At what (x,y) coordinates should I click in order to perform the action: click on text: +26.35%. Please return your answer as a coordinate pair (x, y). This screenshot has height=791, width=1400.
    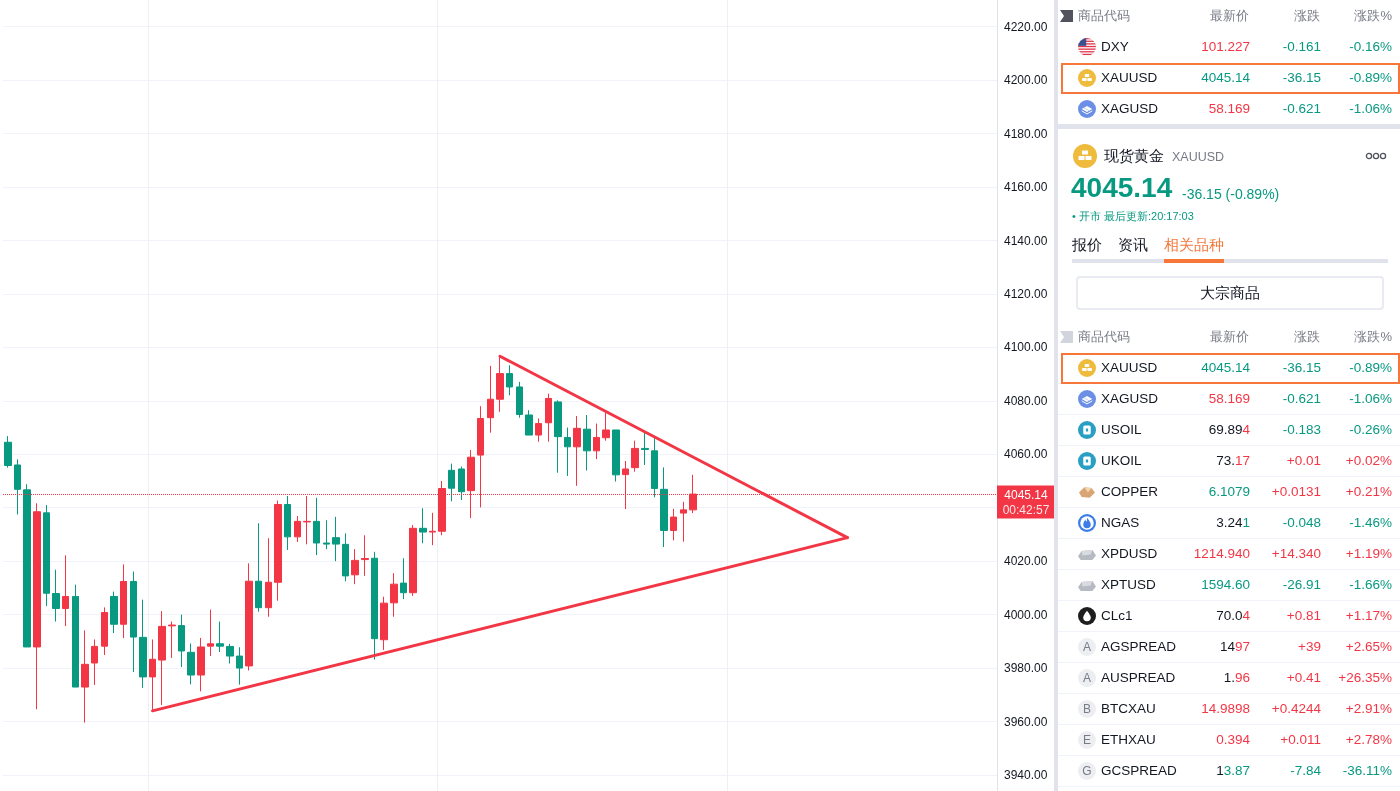
    Looking at the image, I should click on (1365, 678).